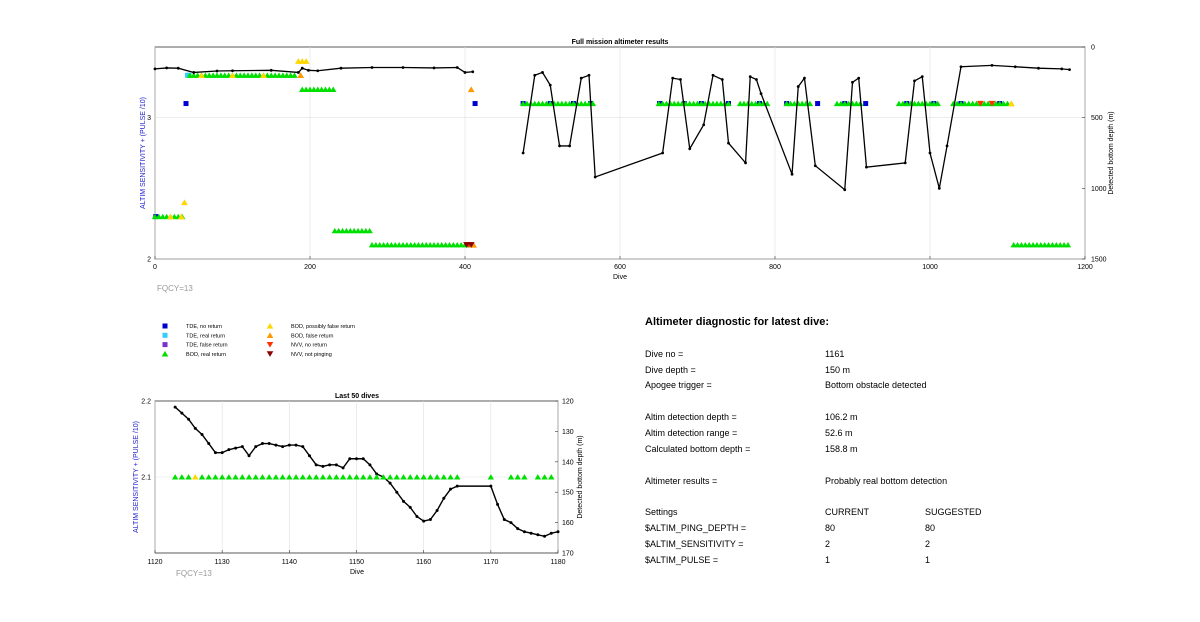  What do you see at coordinates (664, 354) in the screenshot?
I see `diag-label: Dive no =` at bounding box center [664, 354].